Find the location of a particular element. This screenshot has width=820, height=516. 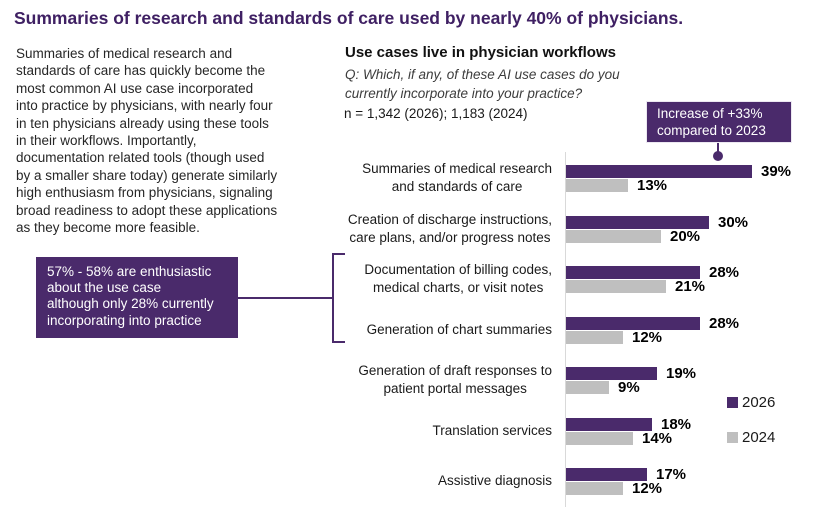

category-label: Assistive diagnosis is located at coordinates (421, 481).